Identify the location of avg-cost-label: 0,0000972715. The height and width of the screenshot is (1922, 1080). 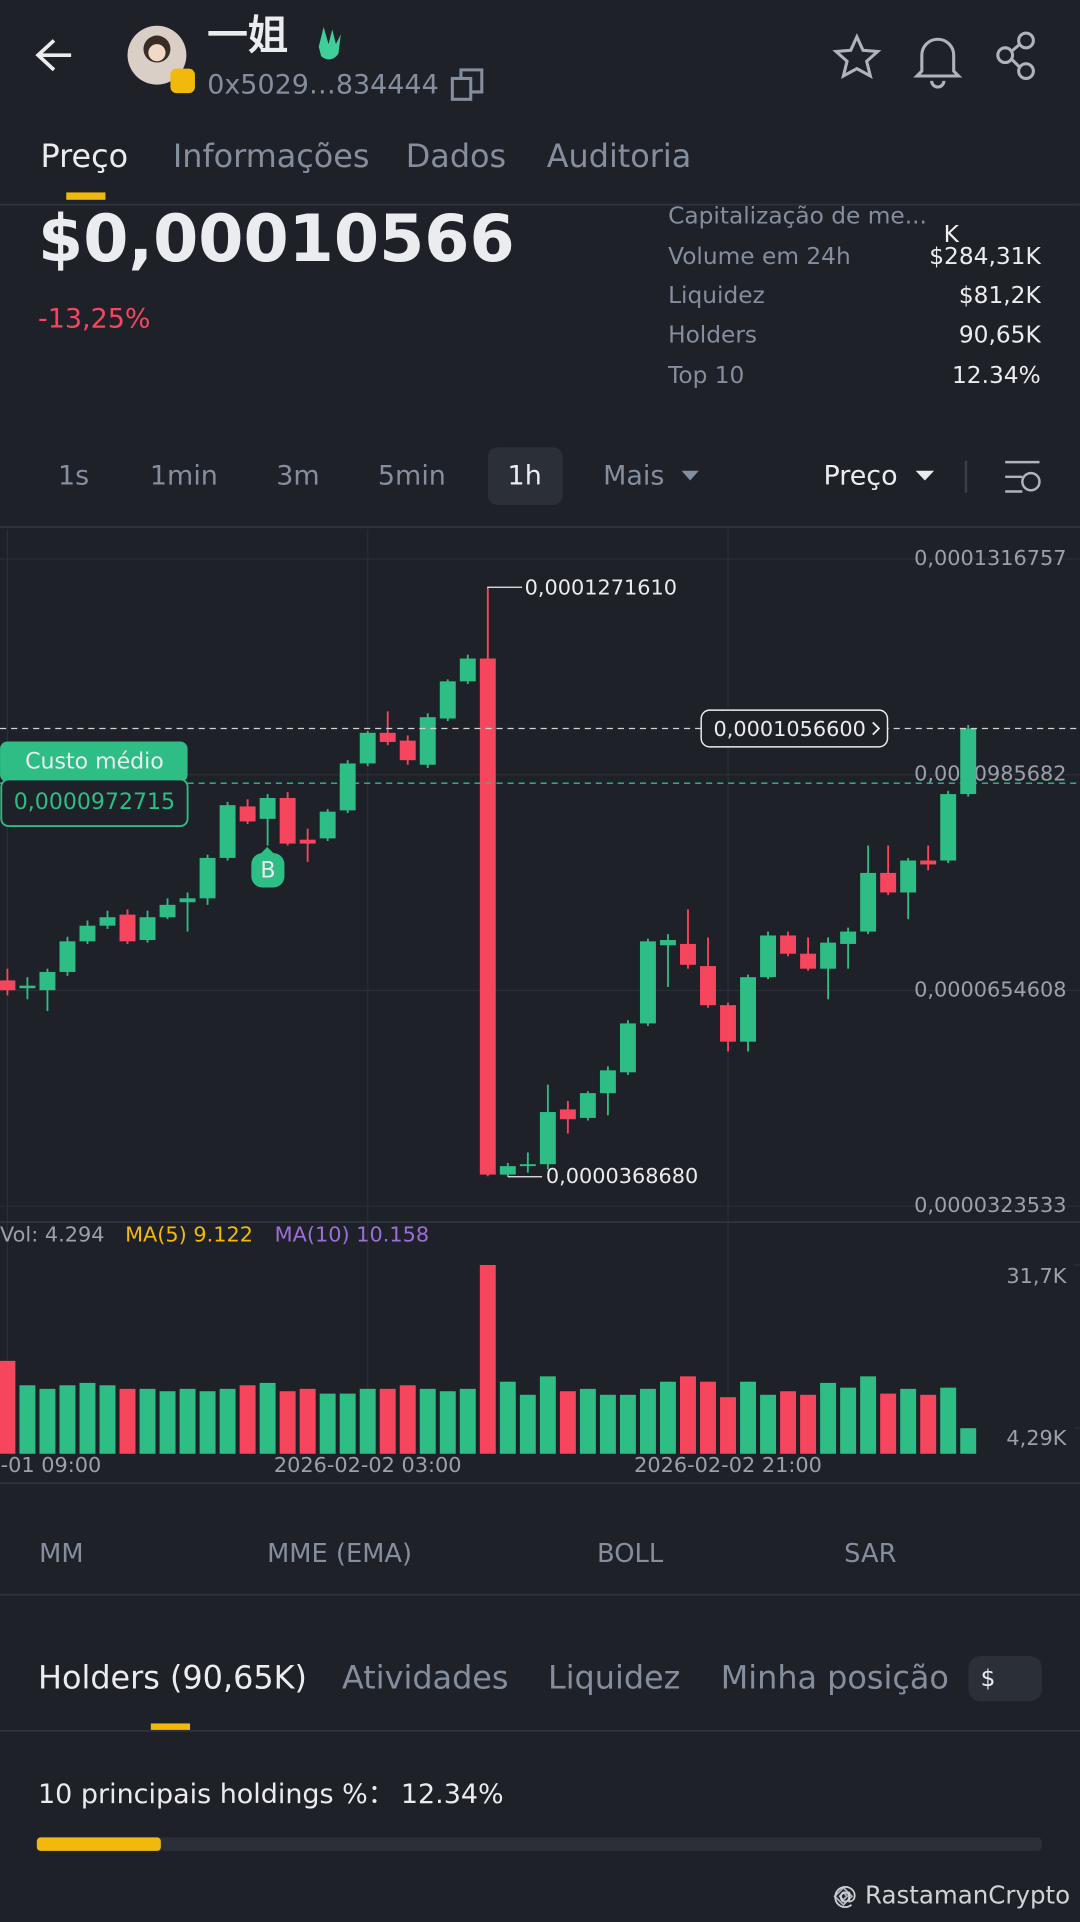
(94, 802).